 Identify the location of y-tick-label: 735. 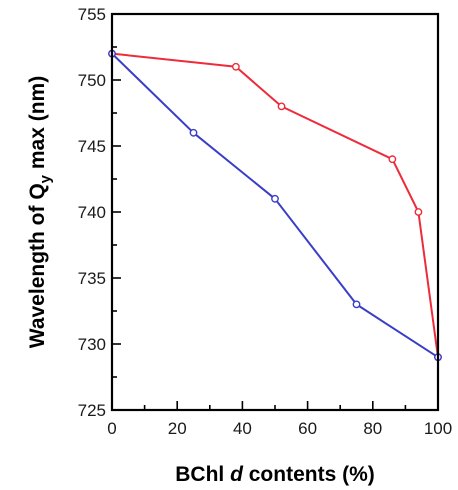
(92, 278).